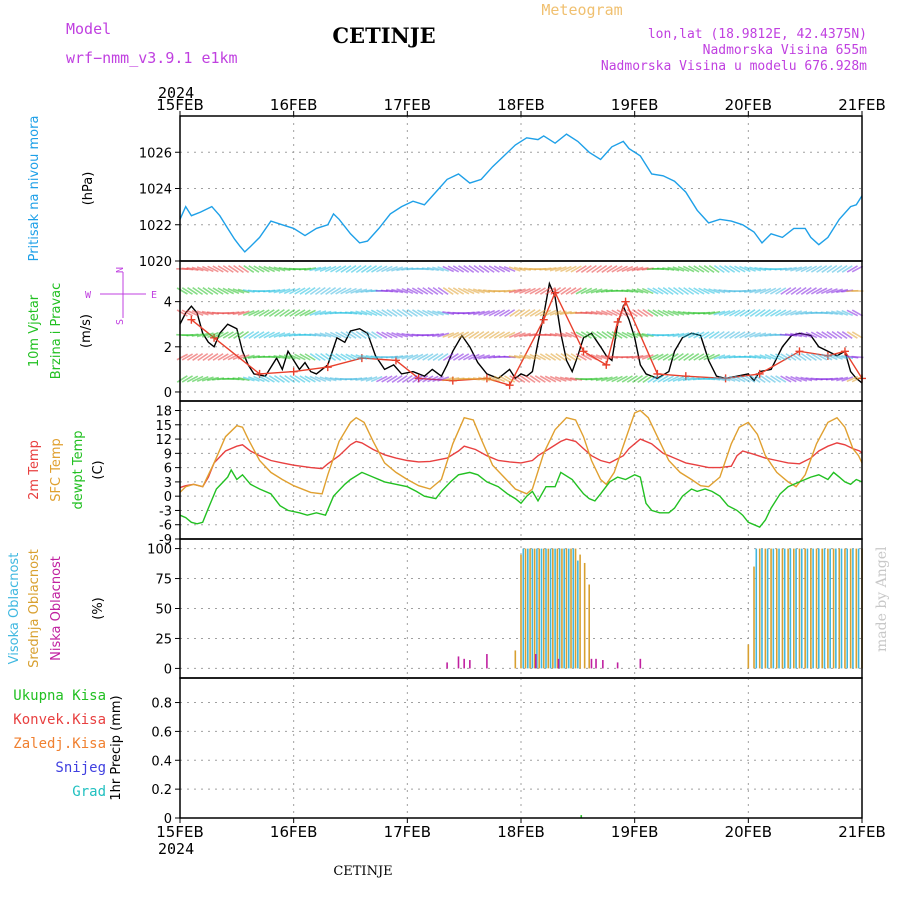 The image size is (900, 900). I want to click on clouds-ylabel: Visoka Oblacnost, so click(14, 609).